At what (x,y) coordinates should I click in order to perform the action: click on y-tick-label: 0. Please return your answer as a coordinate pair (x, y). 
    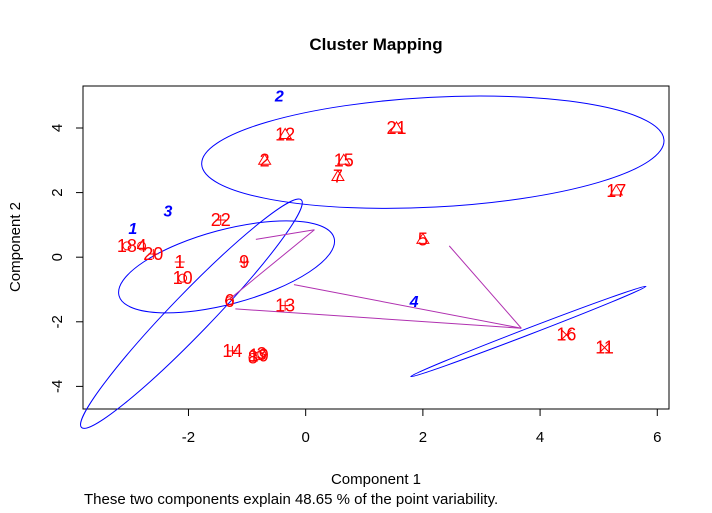
    Looking at the image, I should click on (57, 257).